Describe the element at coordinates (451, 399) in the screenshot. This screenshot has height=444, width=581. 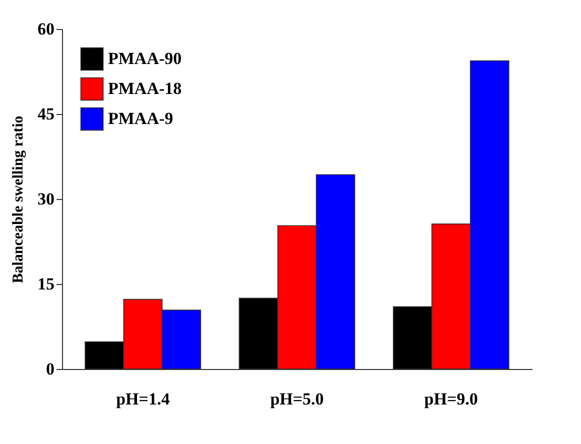
I see `x-tick-label: pH=9.0` at that location.